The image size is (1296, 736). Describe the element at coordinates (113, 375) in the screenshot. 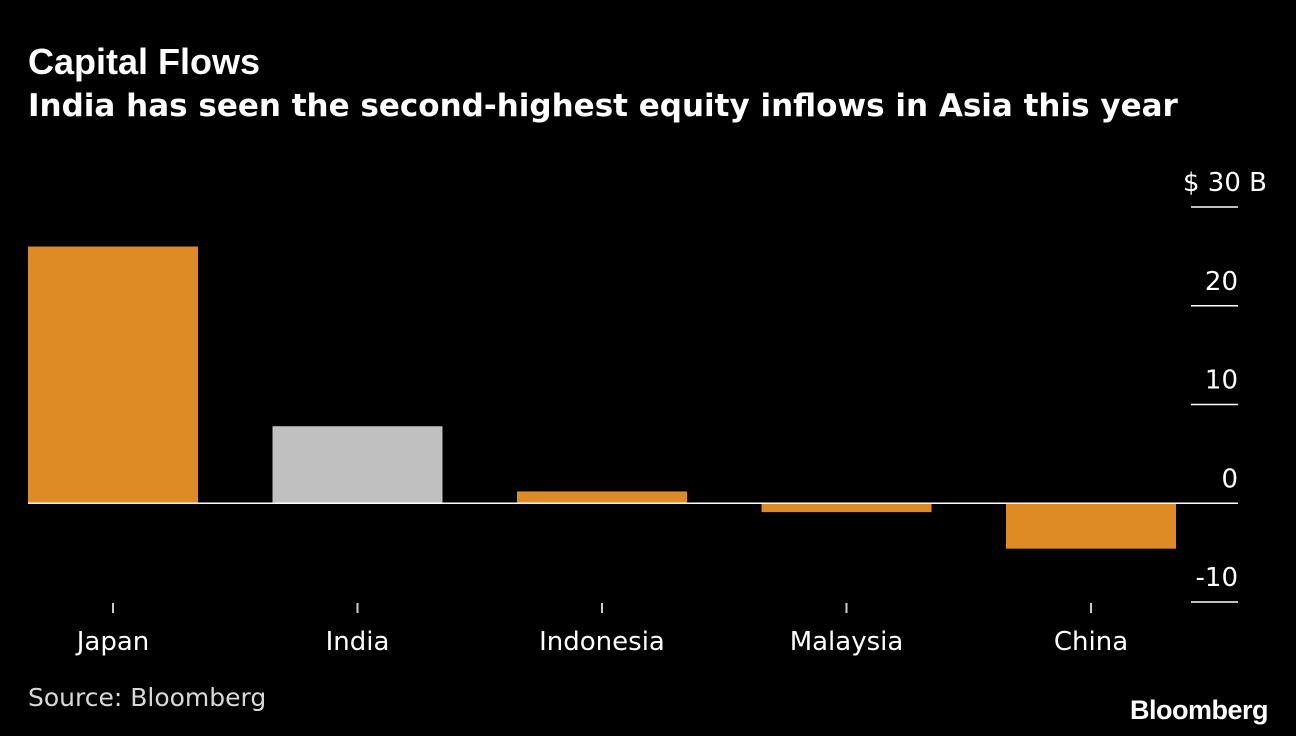

I see `bar-japan` at that location.